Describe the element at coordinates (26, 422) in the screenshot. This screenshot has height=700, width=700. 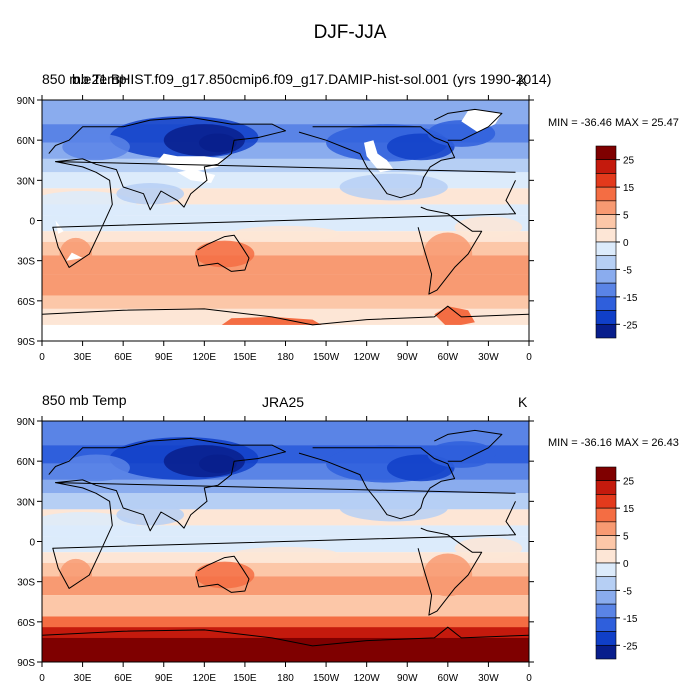
I see `y-tick-label: 90N` at that location.